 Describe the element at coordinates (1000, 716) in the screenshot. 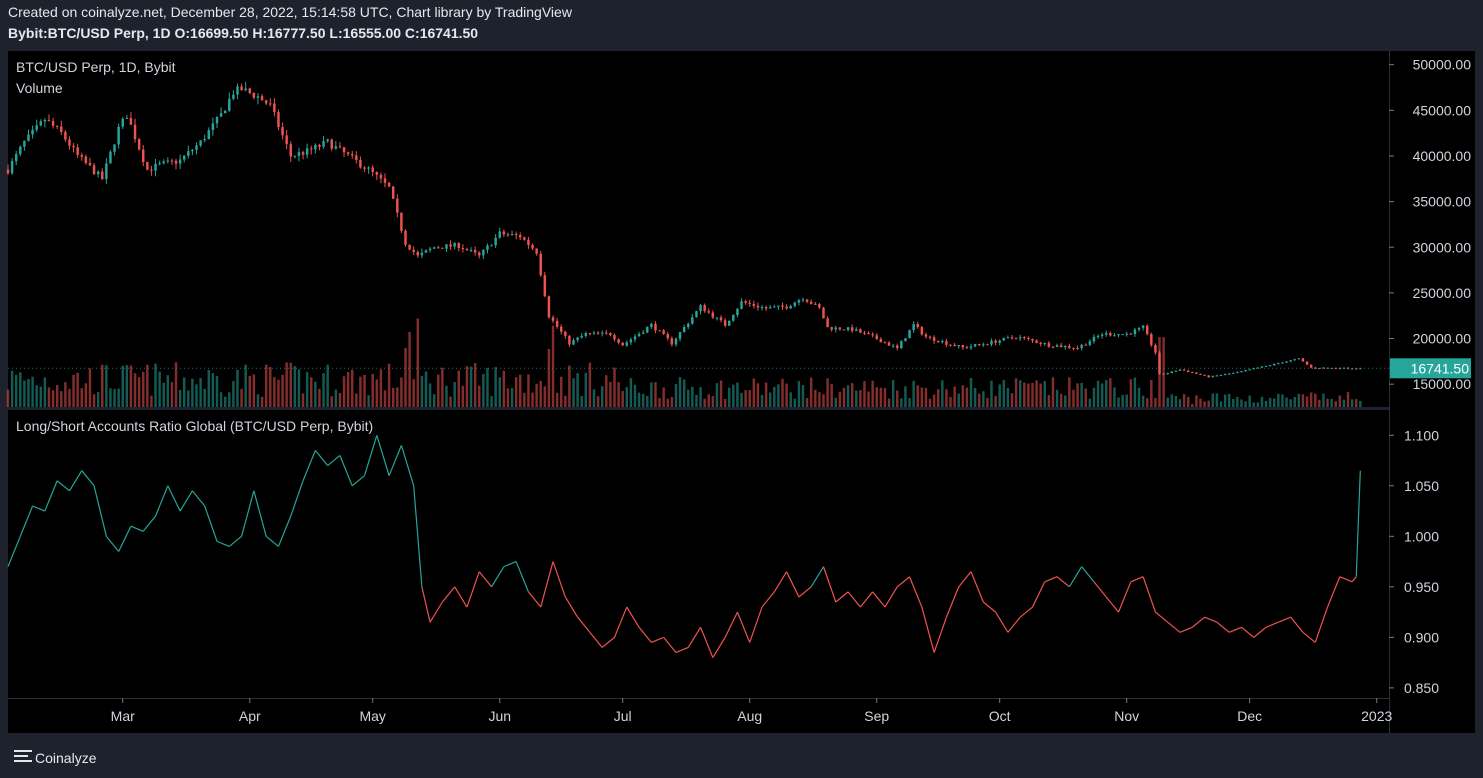

I see `time-tick-label: Oct` at that location.